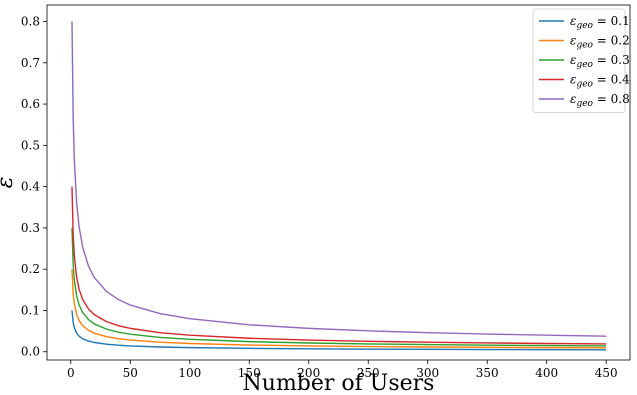  I want to click on x-tick-label: 300, so click(427, 373).